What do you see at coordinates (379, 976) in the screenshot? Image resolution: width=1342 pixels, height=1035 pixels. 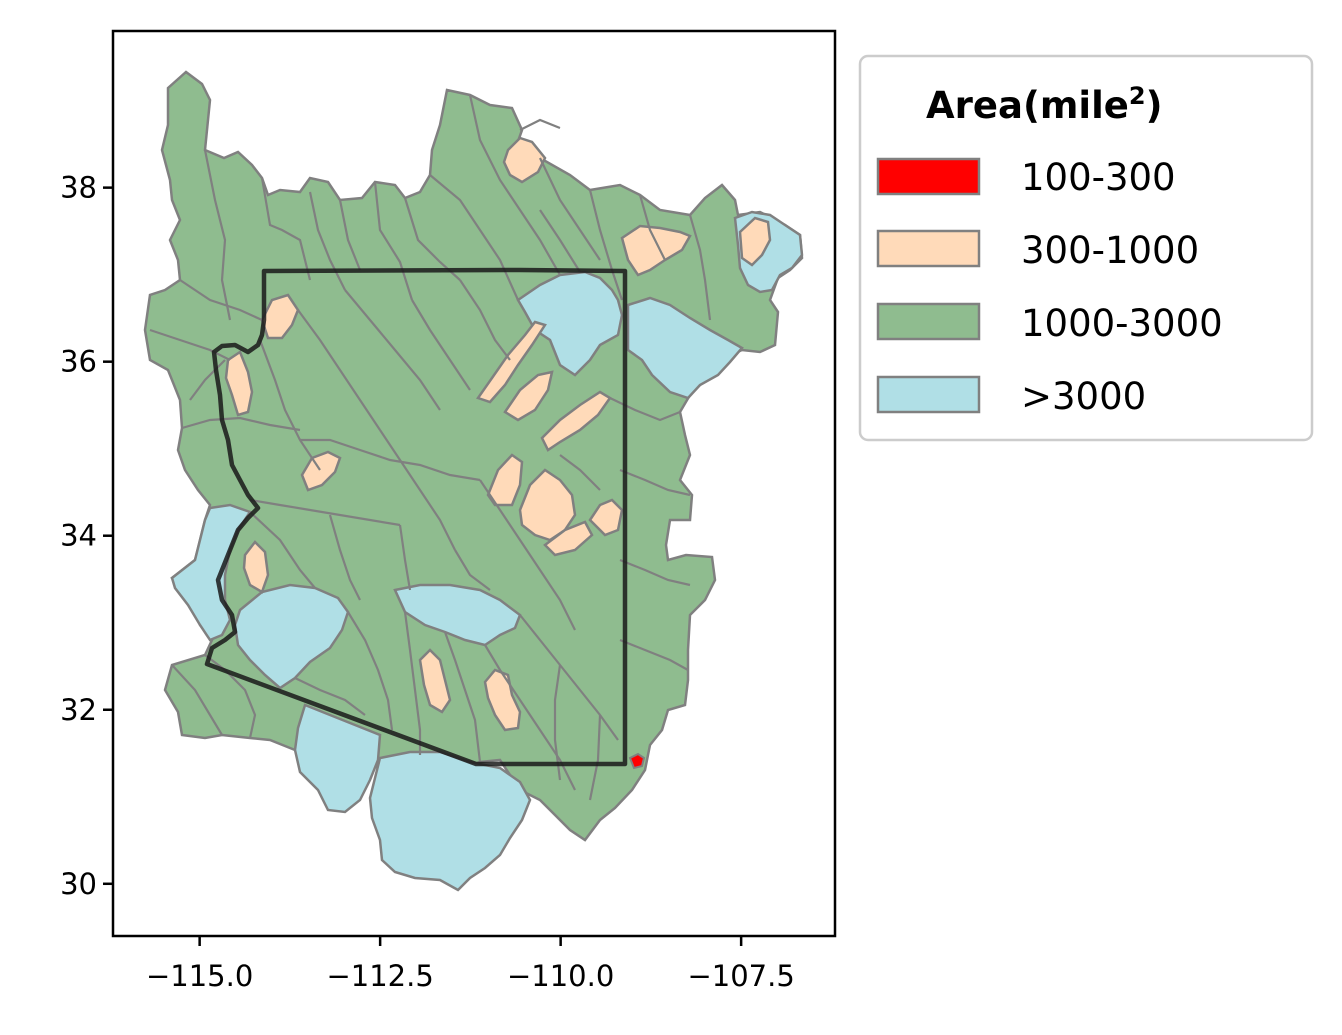 I see `x-tick-label: −112.5` at bounding box center [379, 976].